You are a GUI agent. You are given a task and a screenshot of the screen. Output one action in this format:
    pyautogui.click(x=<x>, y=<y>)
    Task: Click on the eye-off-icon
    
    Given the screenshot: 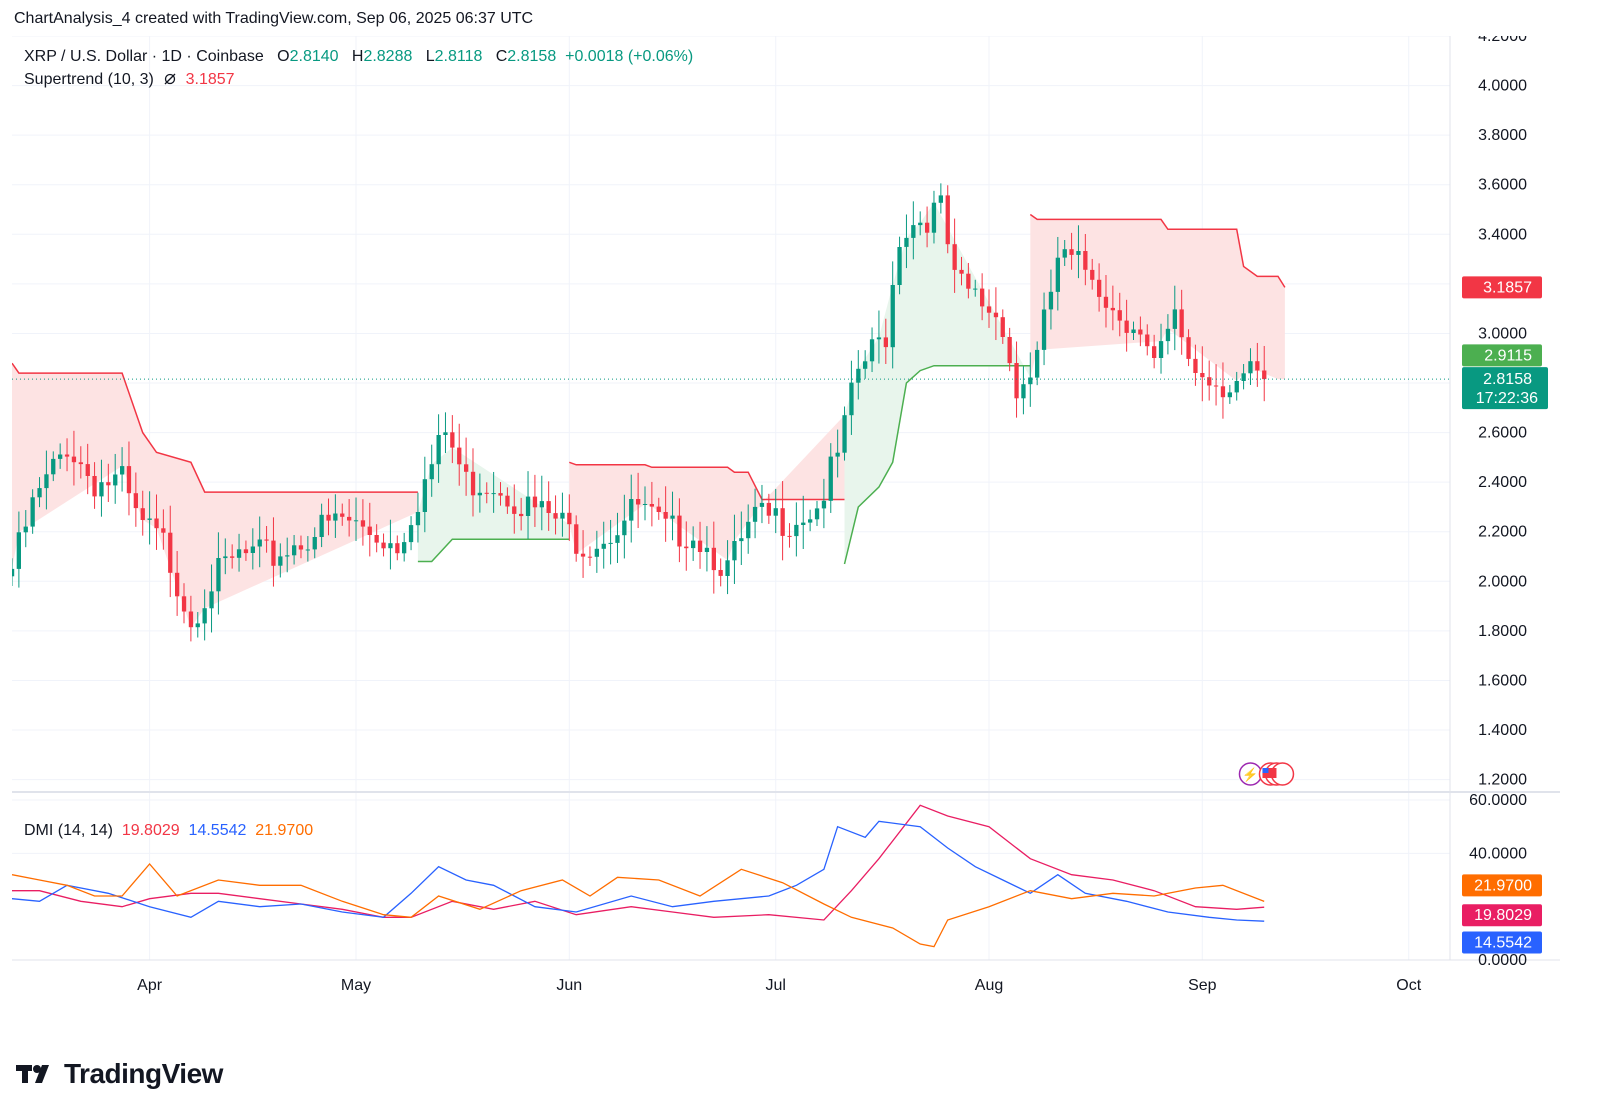 What is the action you would take?
    pyautogui.click(x=170, y=81)
    